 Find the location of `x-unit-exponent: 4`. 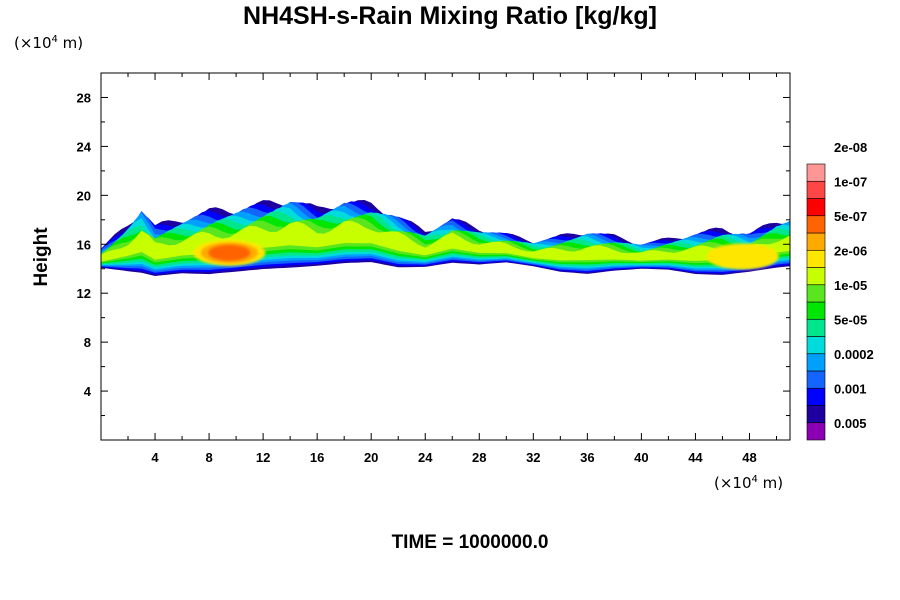

x-unit-exponent: 4 is located at coordinates (754, 479).